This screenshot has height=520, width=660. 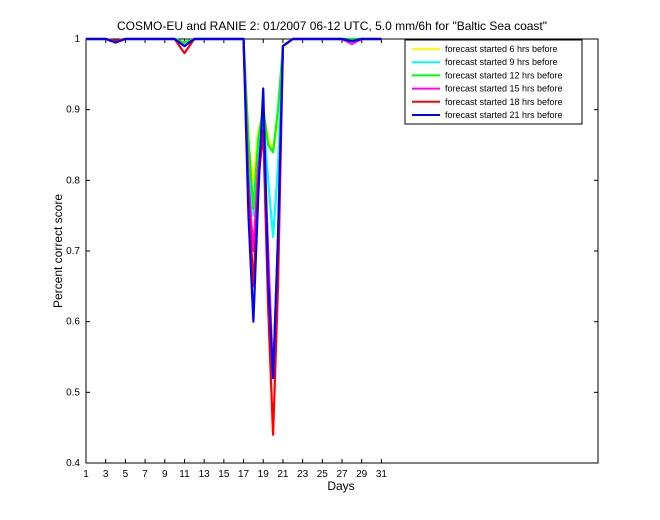 I want to click on legend-entry-5: forecast started 18 hrs before, so click(x=504, y=102).